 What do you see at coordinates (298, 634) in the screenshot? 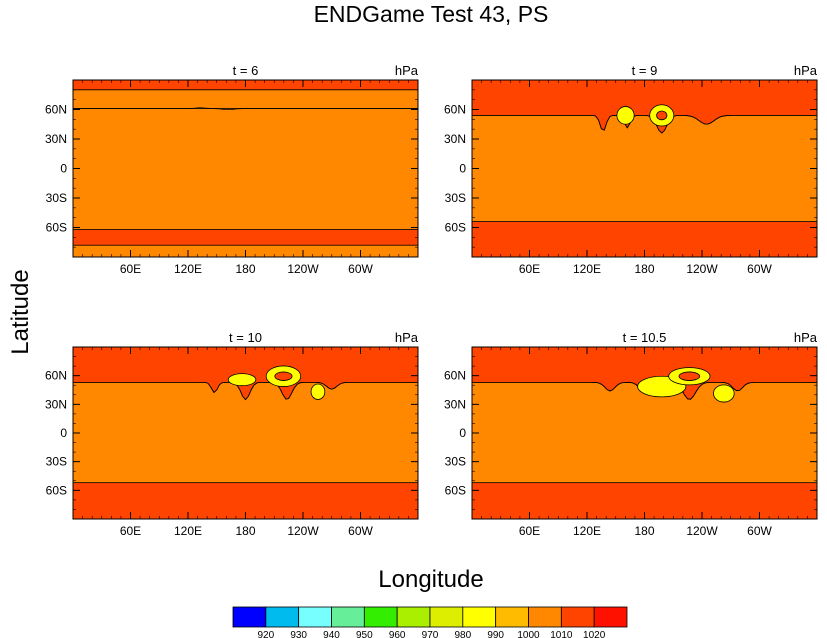
I see `colorbar-label: 930` at bounding box center [298, 634].